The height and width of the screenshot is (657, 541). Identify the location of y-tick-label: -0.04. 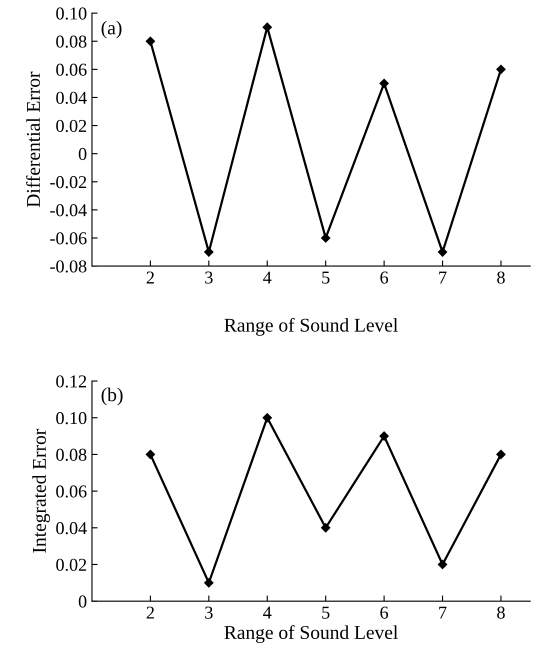
(68, 210).